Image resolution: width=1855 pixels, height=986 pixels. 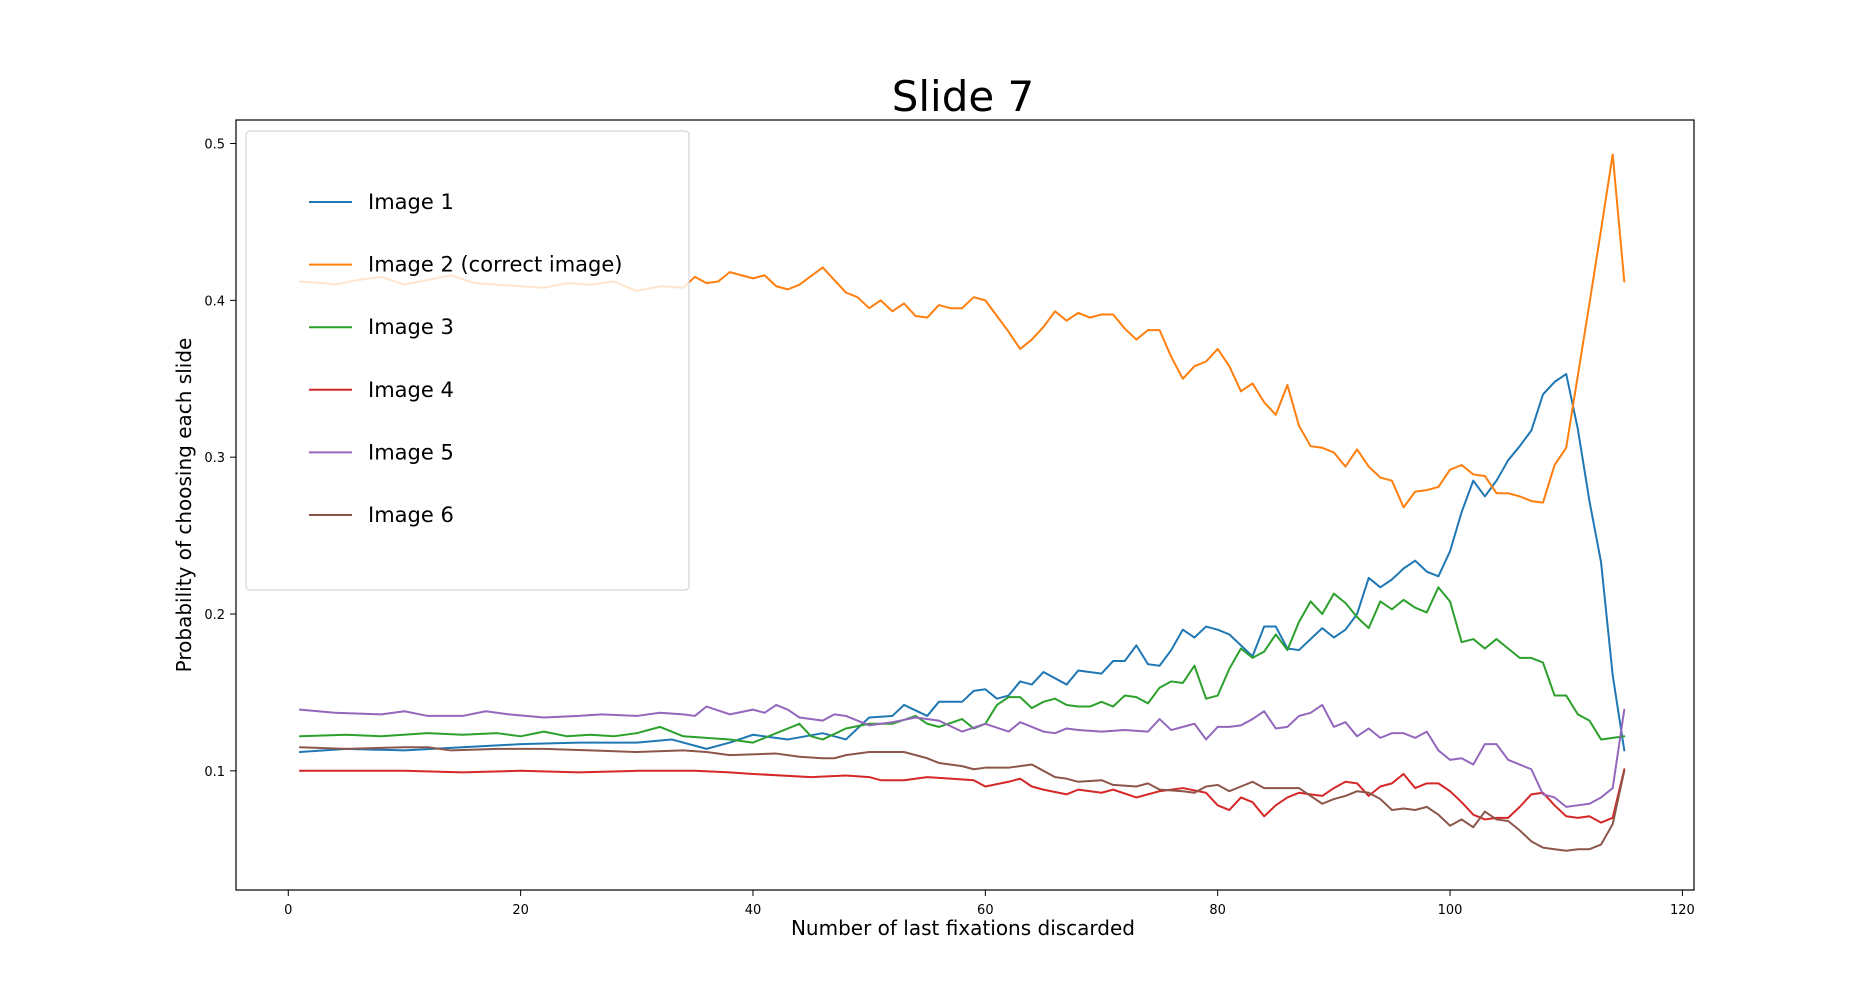 What do you see at coordinates (411, 390) in the screenshot?
I see `legend-label-image-4: Image 4` at bounding box center [411, 390].